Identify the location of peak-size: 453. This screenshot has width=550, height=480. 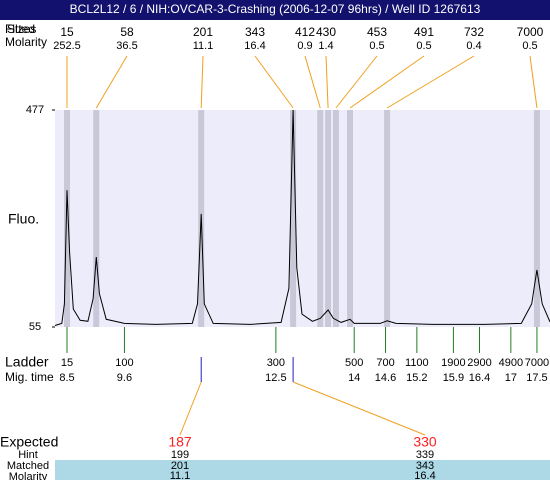
(377, 32).